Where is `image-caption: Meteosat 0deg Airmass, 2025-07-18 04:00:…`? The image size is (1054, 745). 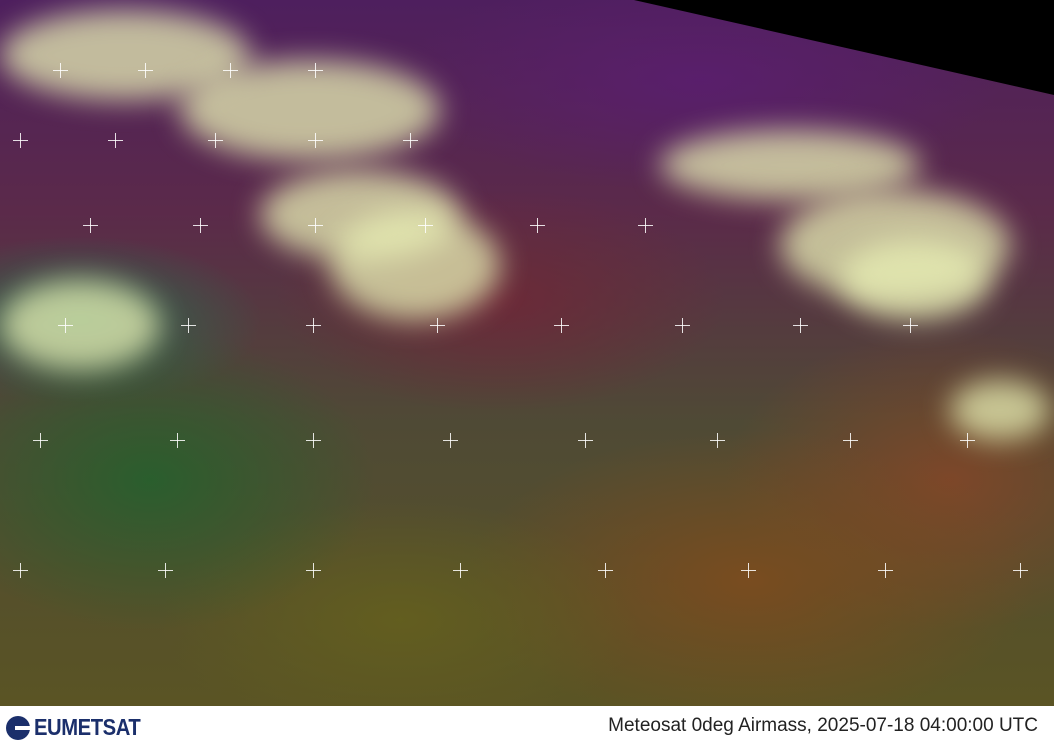
image-caption: Meteosat 0deg Airmass, 2025-07-18 04:00:… is located at coordinates (823, 725).